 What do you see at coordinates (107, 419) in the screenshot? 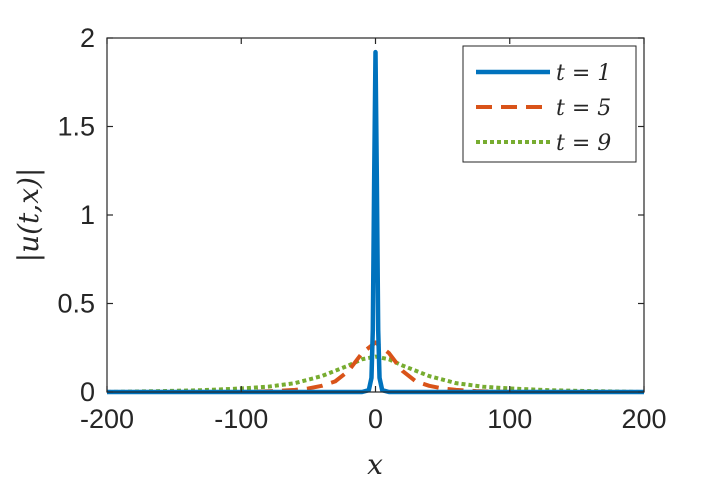
I see `x-tick-label: -200` at bounding box center [107, 419].